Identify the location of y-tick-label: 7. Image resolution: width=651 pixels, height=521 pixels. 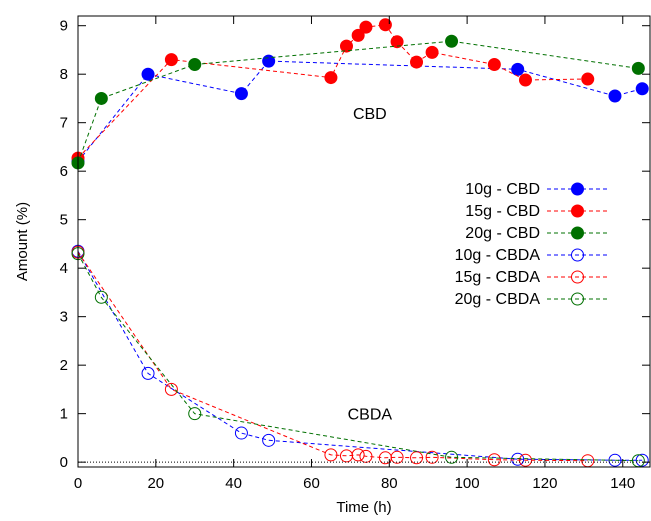
(64, 123).